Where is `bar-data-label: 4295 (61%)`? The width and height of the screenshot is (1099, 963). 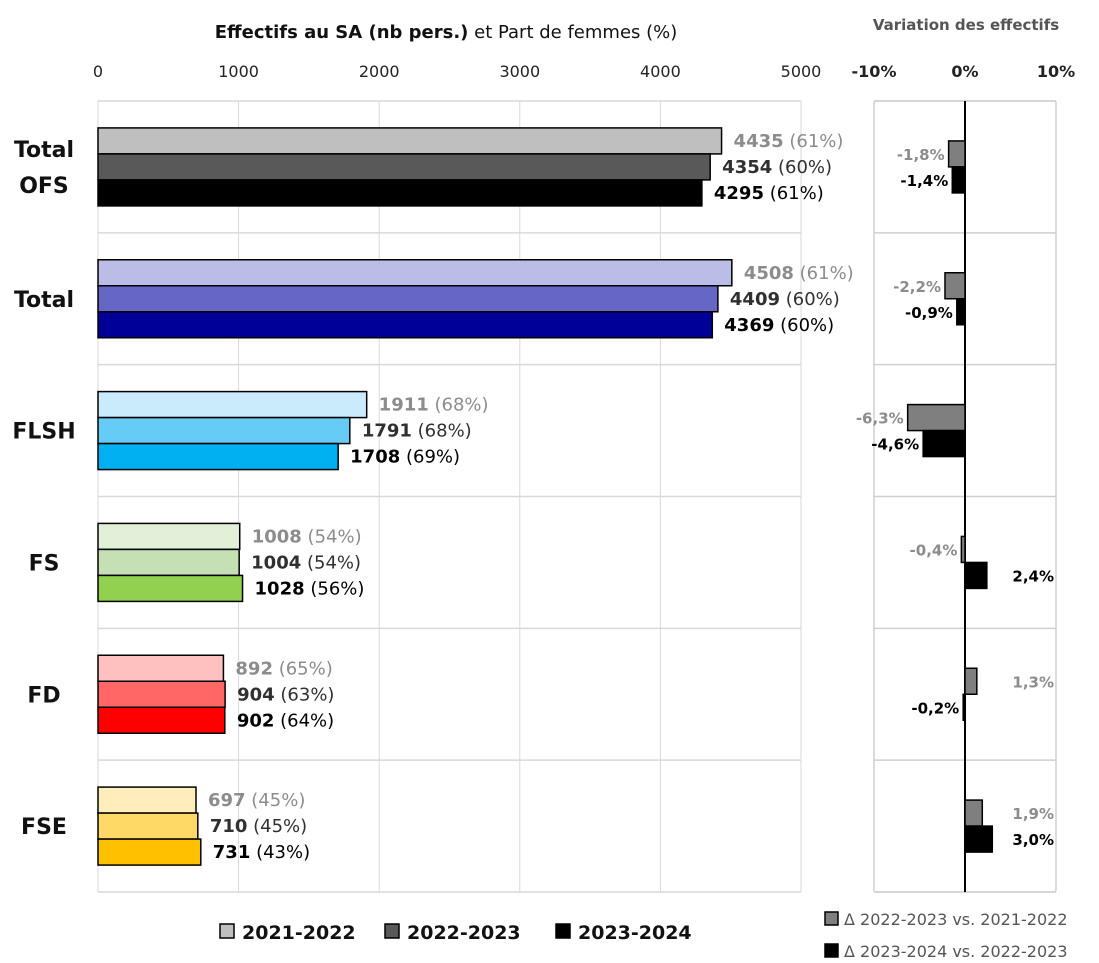 bar-data-label: 4295 (61%) is located at coordinates (769, 193).